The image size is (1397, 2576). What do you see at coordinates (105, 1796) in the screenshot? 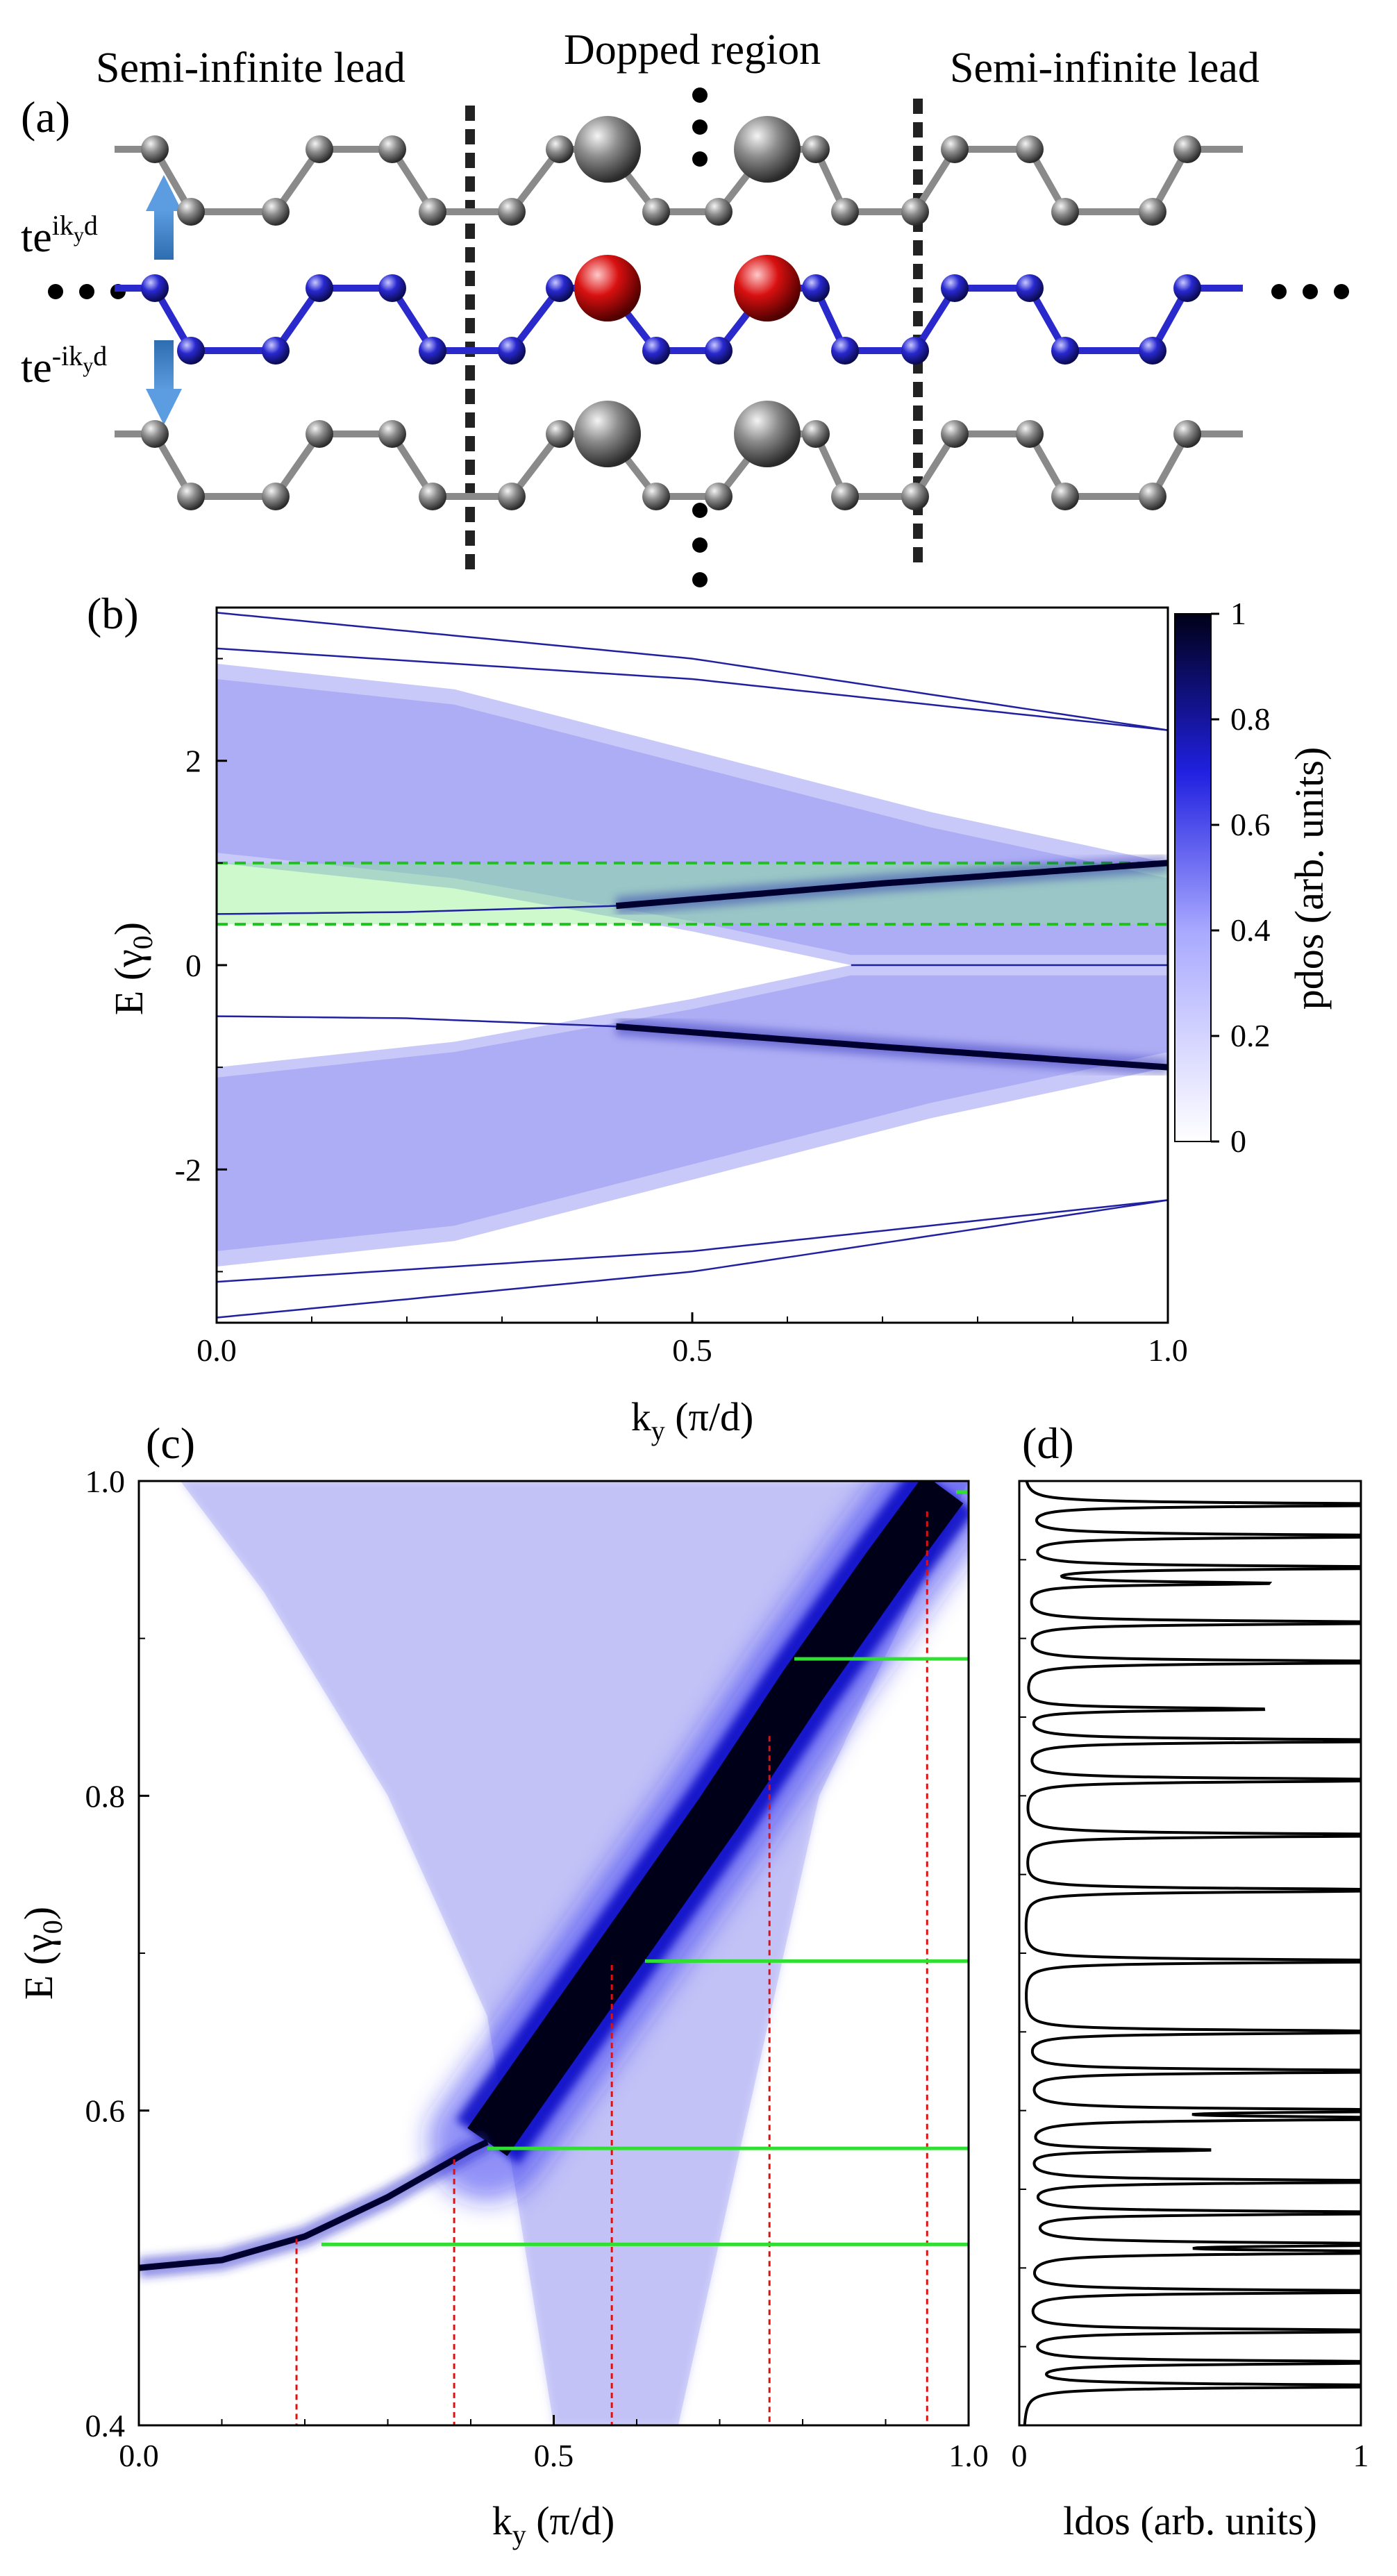
I see `y-tick-label: 0.8` at bounding box center [105, 1796].